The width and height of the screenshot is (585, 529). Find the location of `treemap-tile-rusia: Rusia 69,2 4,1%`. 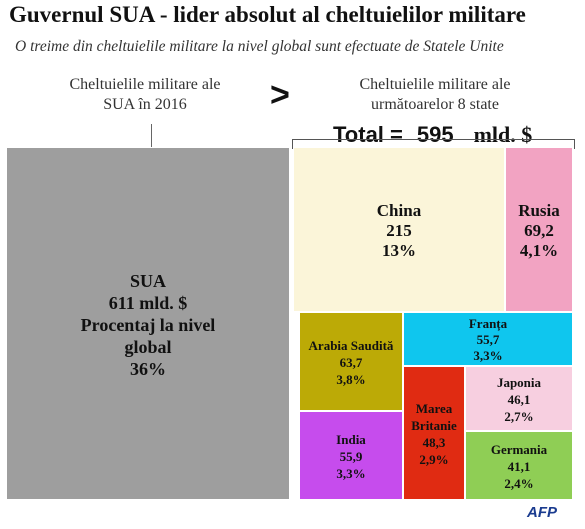

treemap-tile-rusia: Rusia 69,2 4,1% is located at coordinates (539, 229).